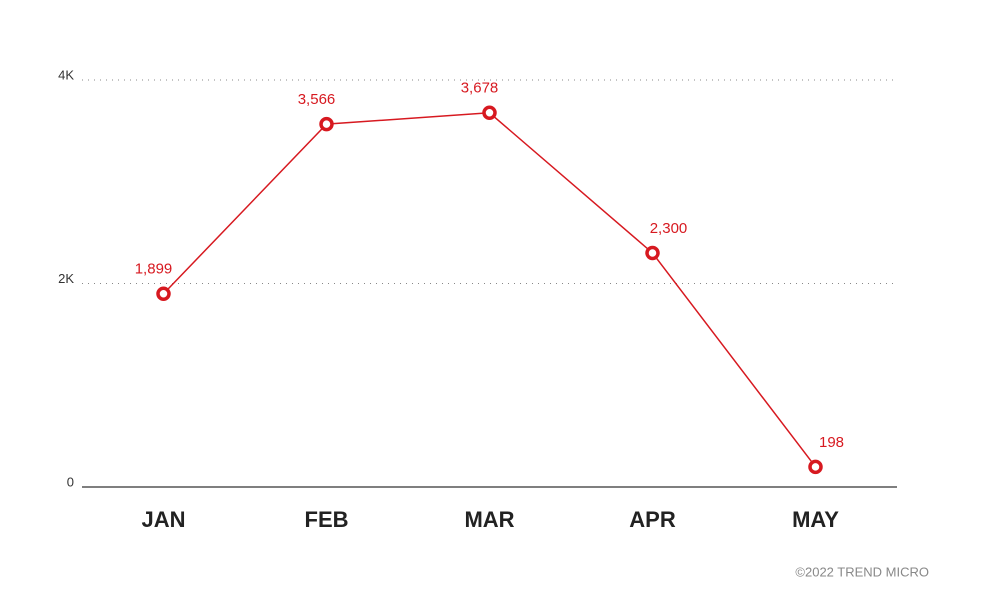 The width and height of the screenshot is (981, 614). Describe the element at coordinates (652, 519) in the screenshot. I see `x-tick-label: APR` at that location.